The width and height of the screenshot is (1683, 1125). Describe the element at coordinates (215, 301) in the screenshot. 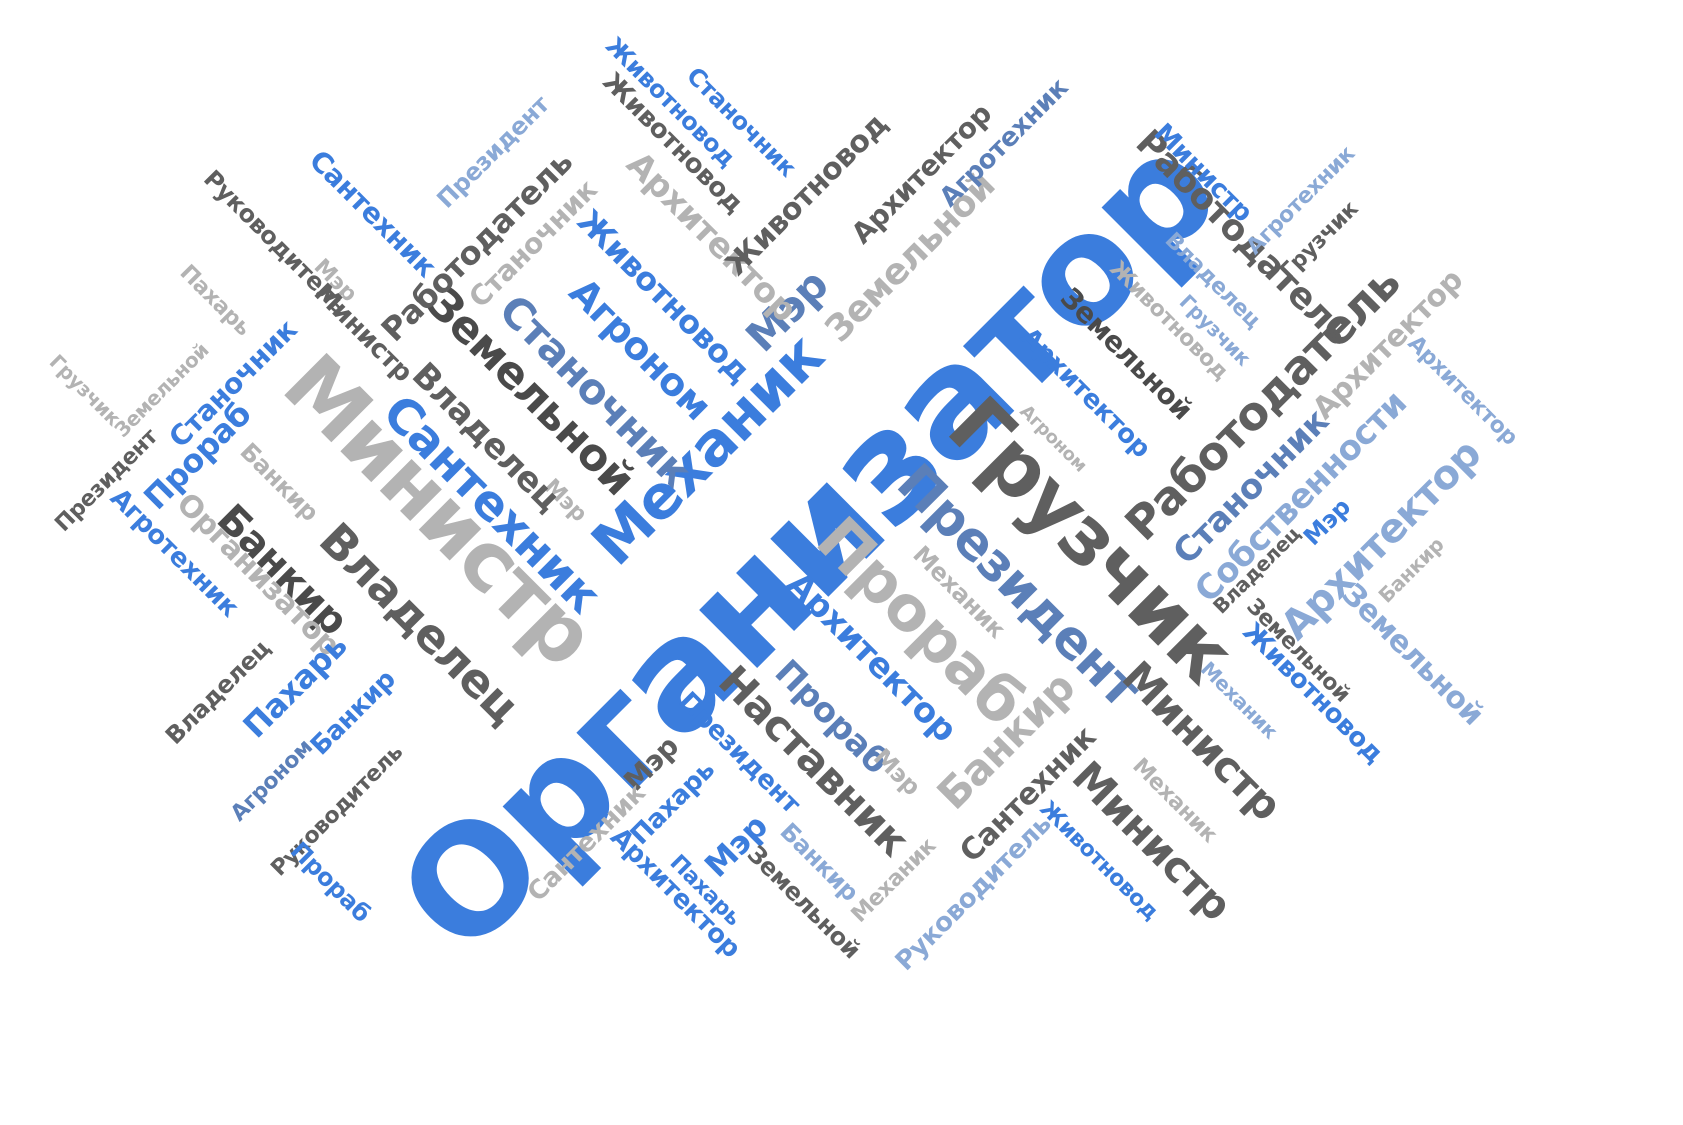

I see `word-plowman-1: Пахарь` at that location.